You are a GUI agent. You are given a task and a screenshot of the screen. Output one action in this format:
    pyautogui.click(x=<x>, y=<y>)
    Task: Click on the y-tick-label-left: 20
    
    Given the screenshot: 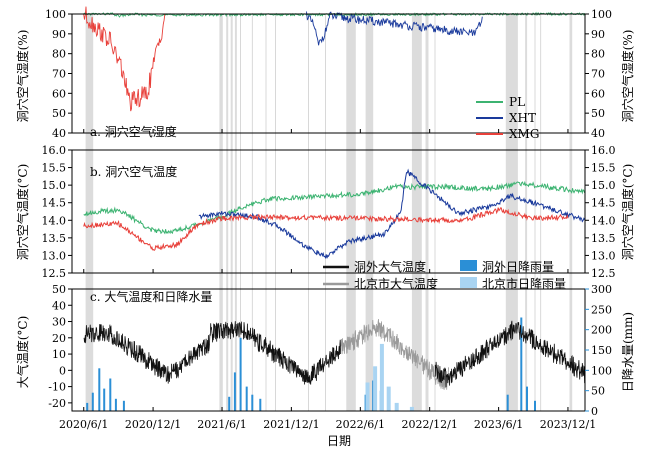 What is the action you would take?
    pyautogui.click(x=59, y=338)
    